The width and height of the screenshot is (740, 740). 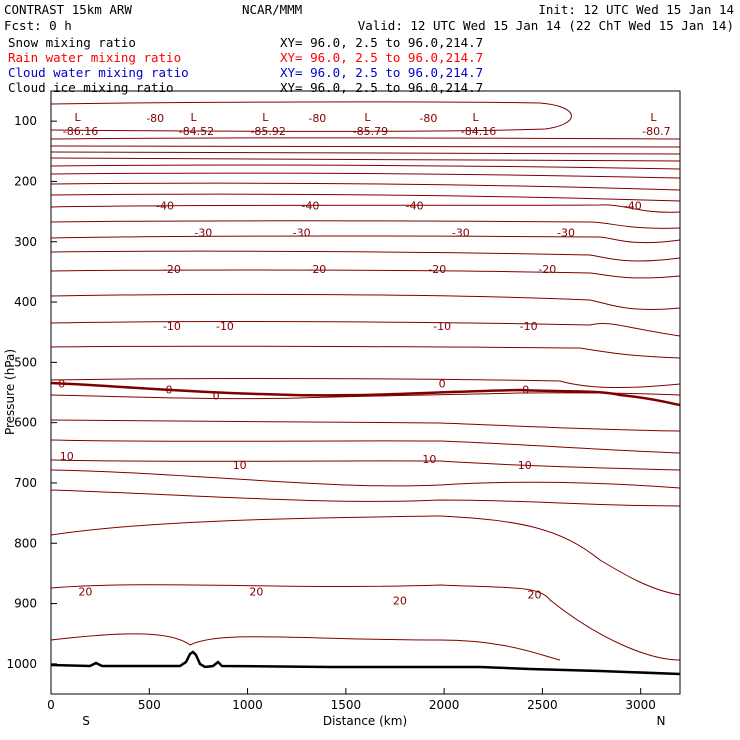 I want to click on x-axis: 0 500 1000 1500 2000 2500 3000, so click(x=351, y=700).